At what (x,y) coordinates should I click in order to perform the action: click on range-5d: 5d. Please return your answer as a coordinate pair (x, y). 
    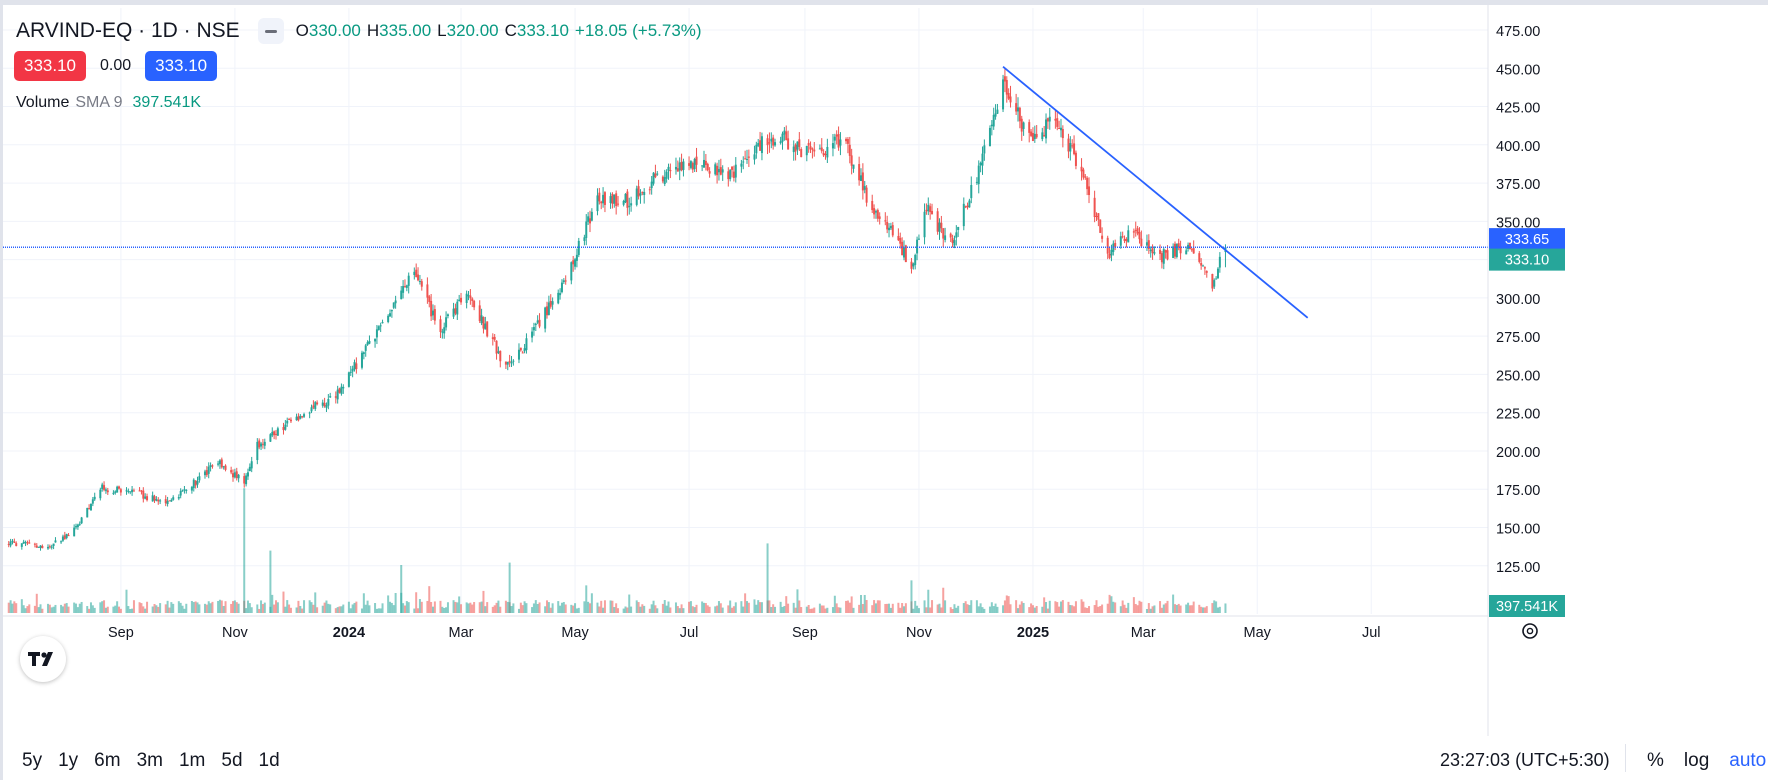
    Looking at the image, I should click on (232, 760).